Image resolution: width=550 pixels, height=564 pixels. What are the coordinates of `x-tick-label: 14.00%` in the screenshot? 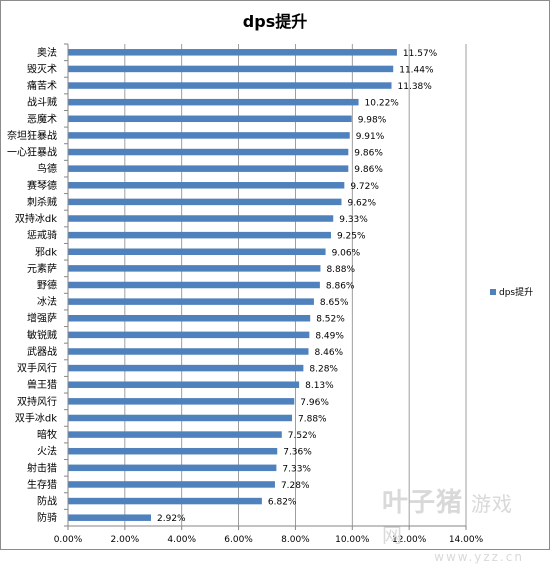 It's located at (466, 540).